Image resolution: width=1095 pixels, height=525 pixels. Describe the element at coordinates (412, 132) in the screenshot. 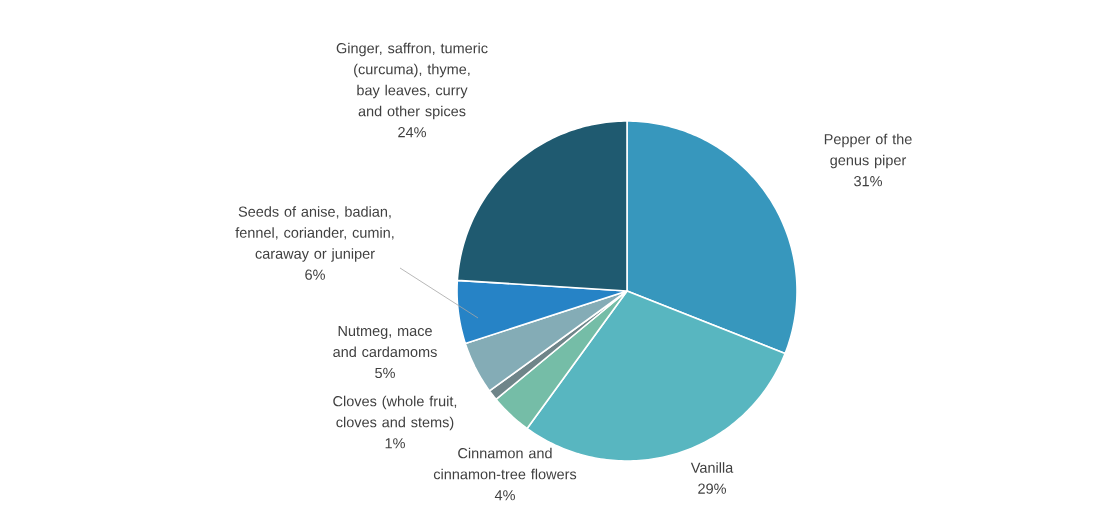

I see `data-label: 24%` at that location.